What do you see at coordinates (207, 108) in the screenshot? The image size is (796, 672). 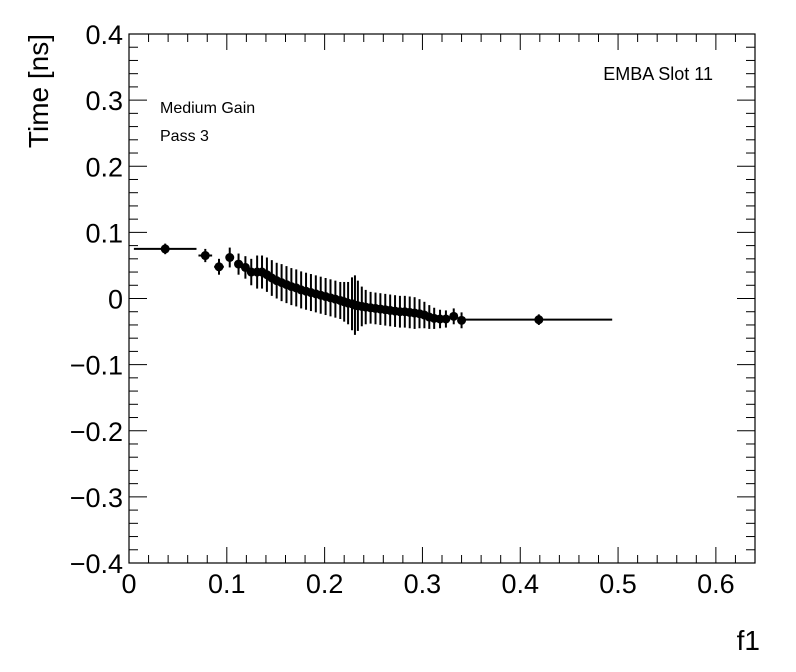 I see `annotation-gain: Medium Gain` at bounding box center [207, 108].